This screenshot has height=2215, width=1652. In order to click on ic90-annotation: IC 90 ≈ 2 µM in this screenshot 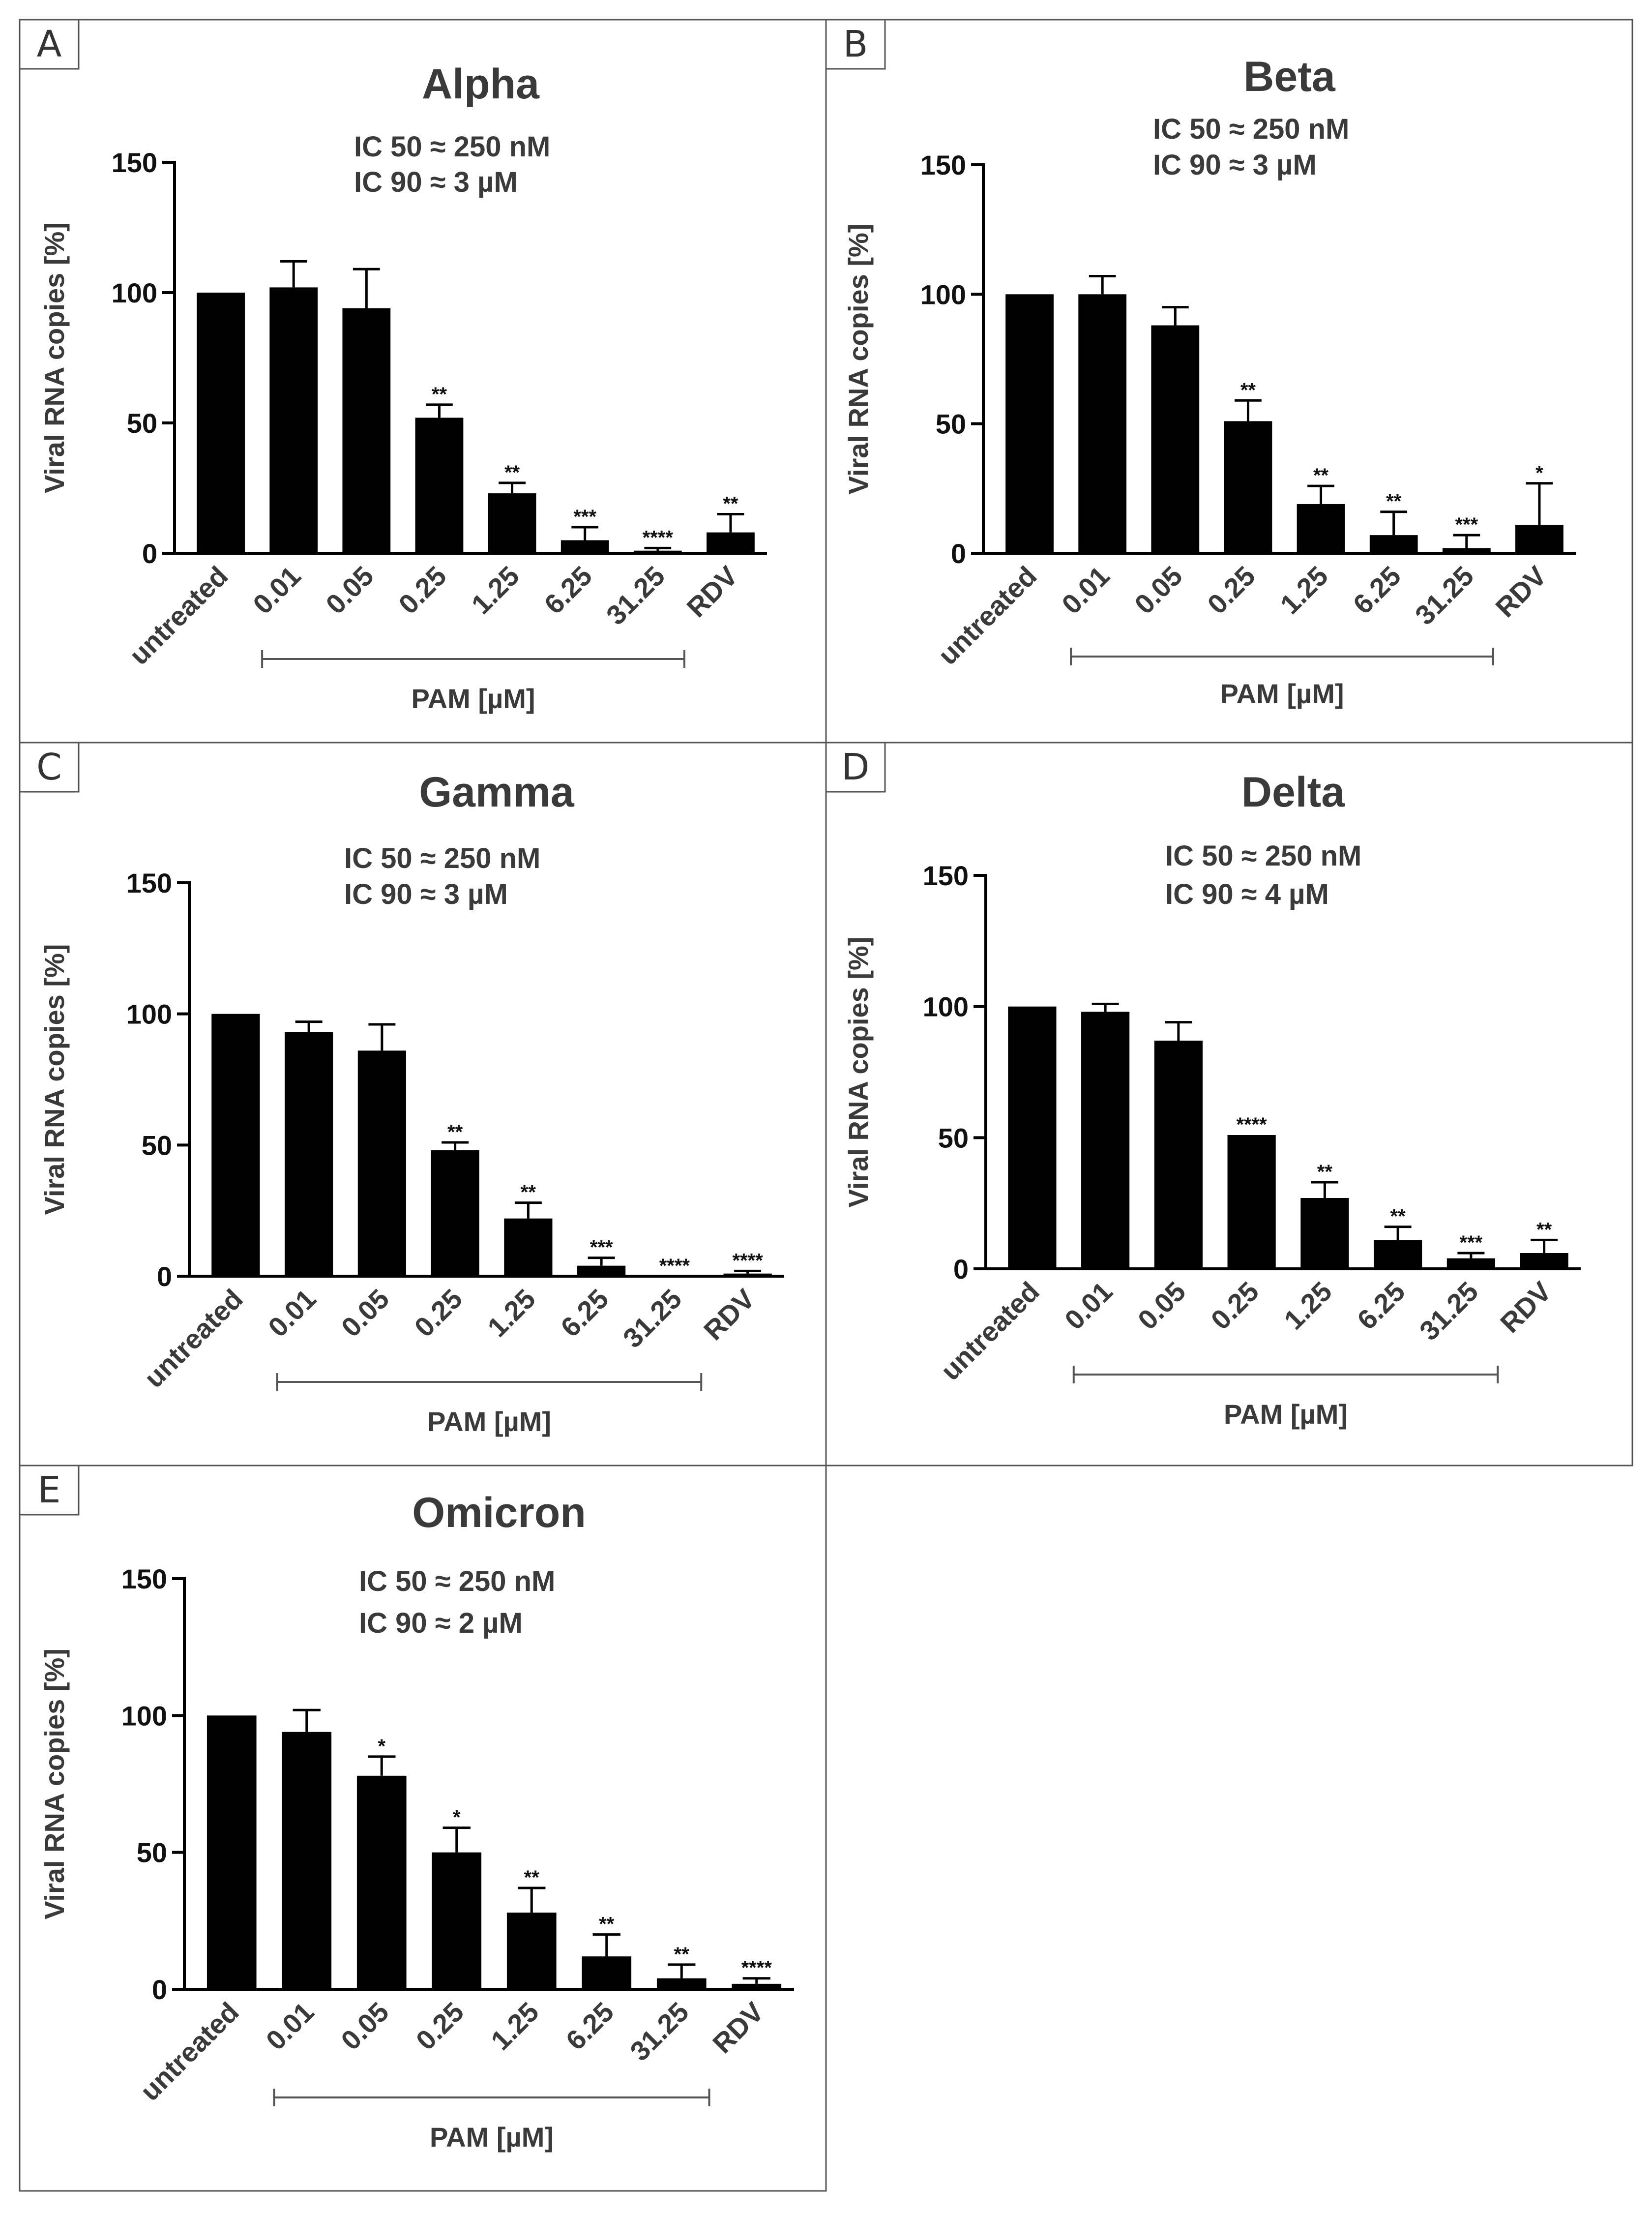, I will do `click(441, 1623)`.